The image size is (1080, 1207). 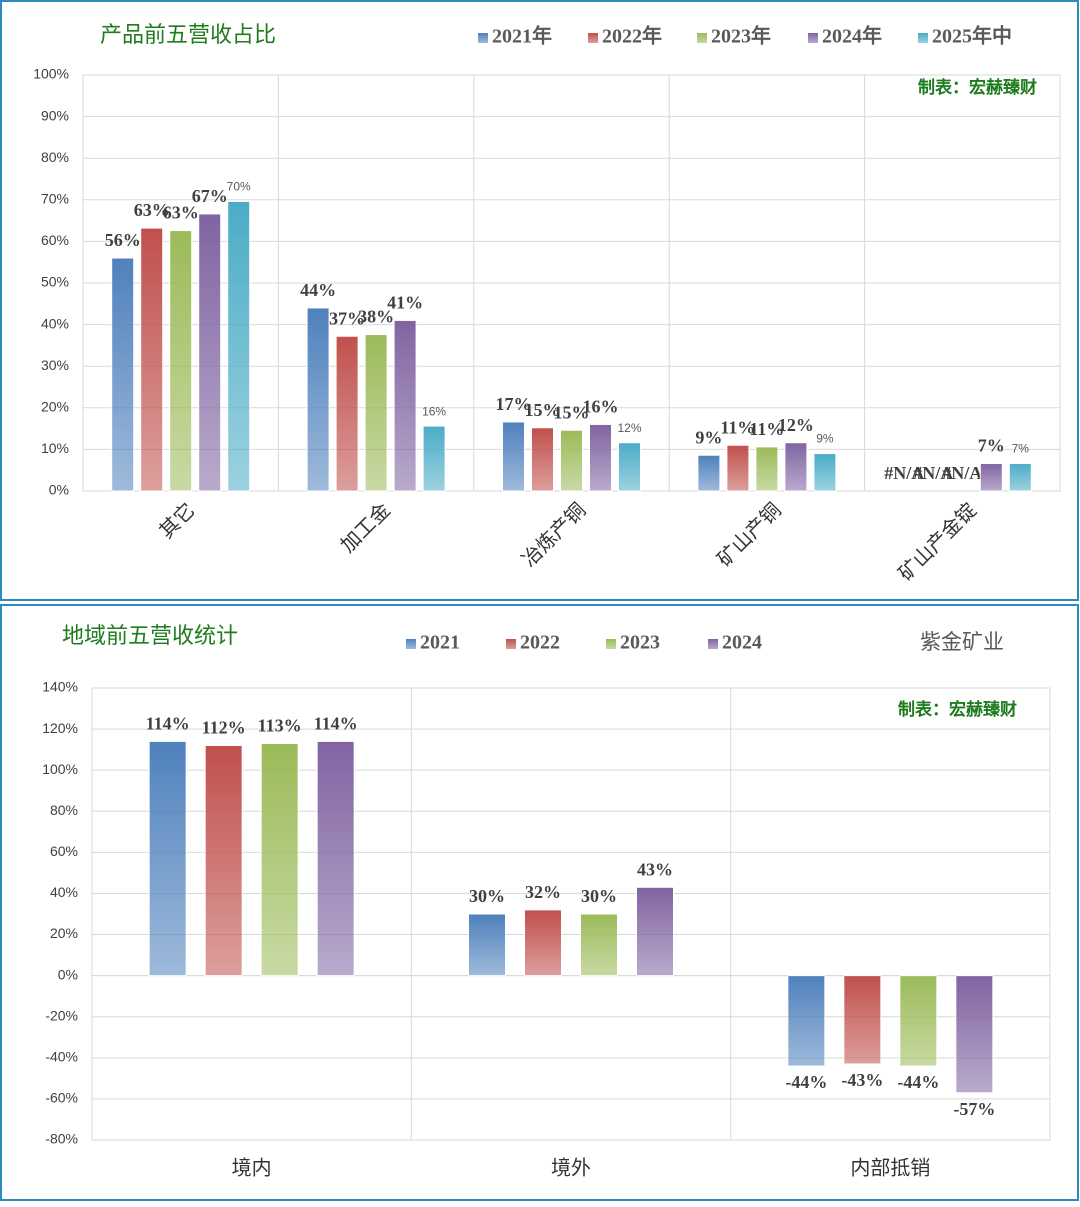 I want to click on y-tick-label: 50%, so click(x=55, y=282).